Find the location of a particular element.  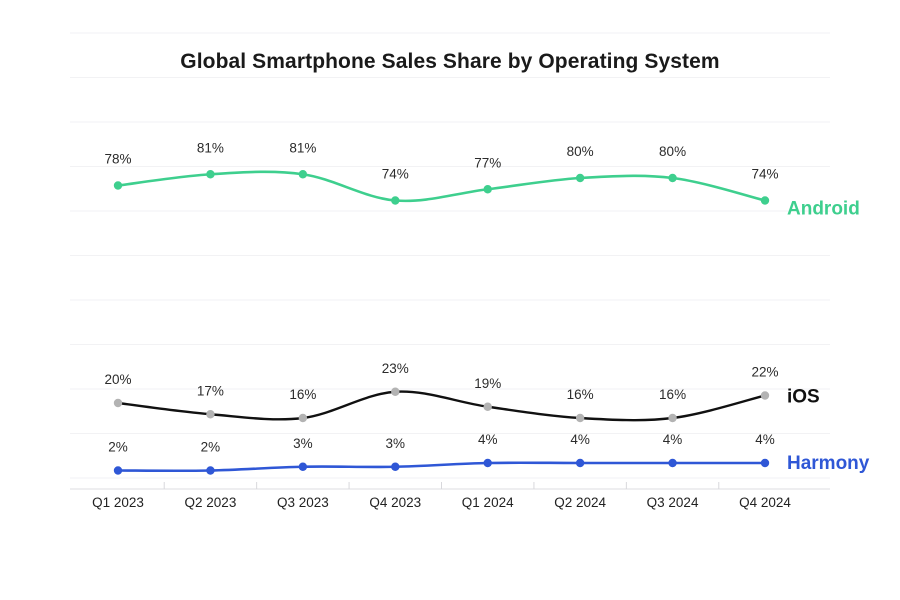

series-line-android is located at coordinates (441, 186).